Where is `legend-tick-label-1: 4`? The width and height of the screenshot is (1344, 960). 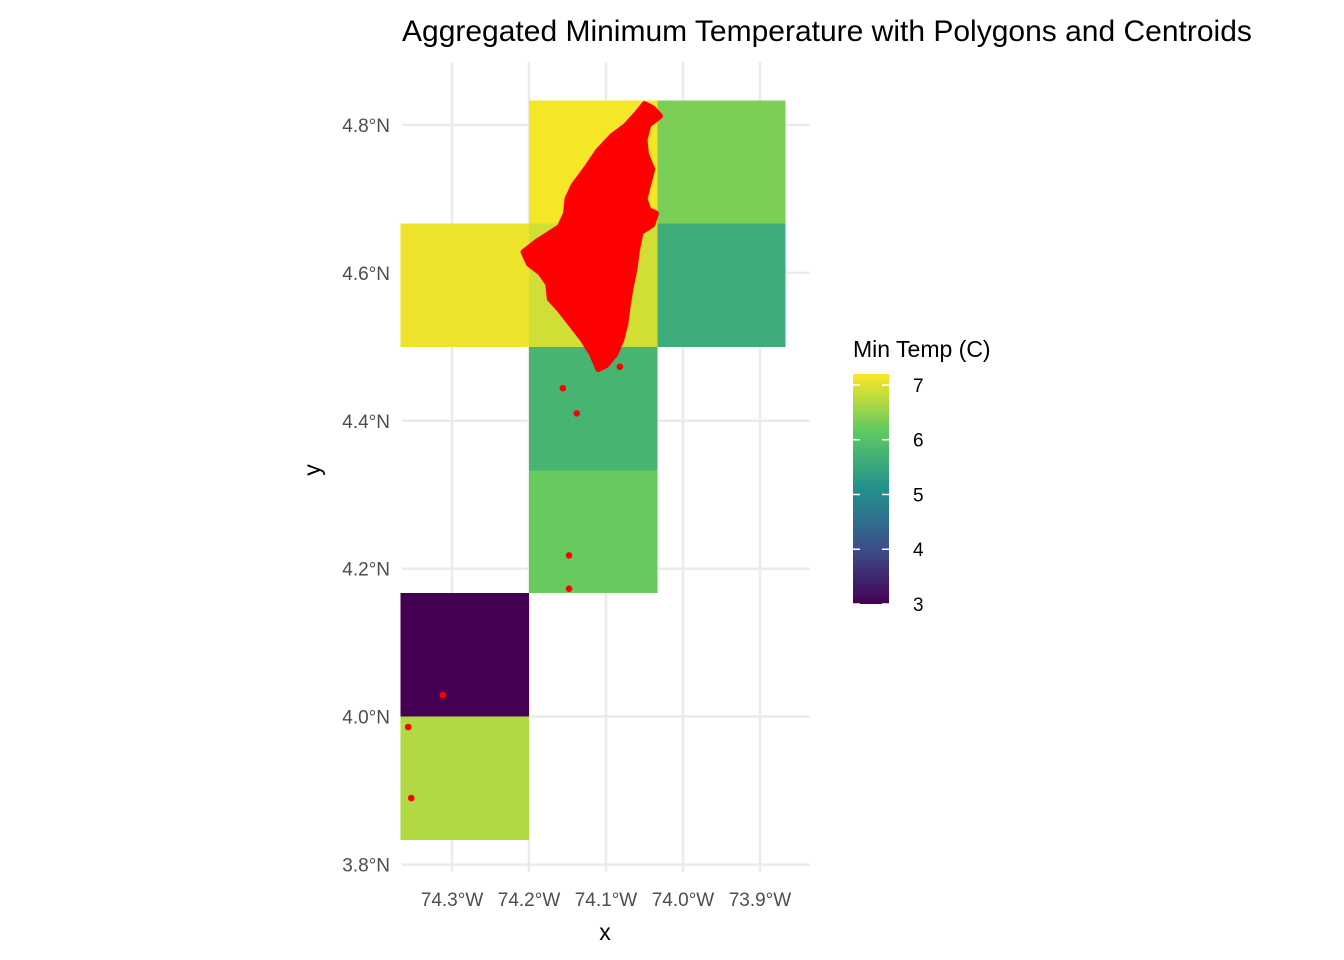
legend-tick-label-1: 4 is located at coordinates (918, 550).